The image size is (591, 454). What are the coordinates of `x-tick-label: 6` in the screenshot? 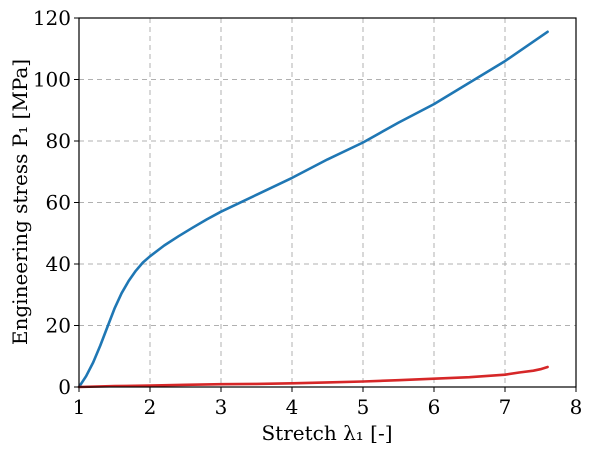 It's located at (434, 407).